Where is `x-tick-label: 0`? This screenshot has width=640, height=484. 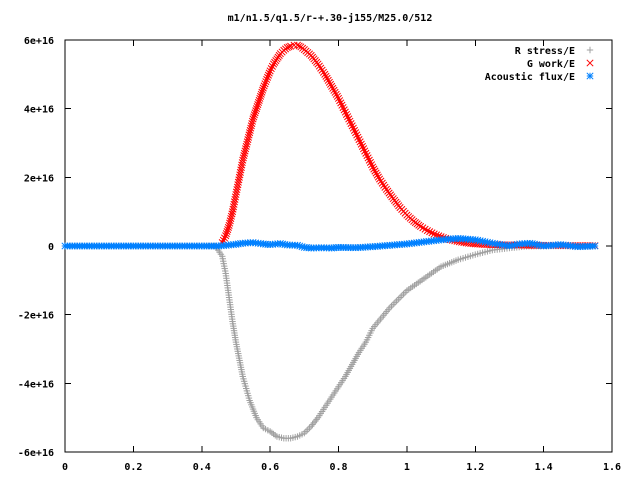
x-tick-label: 0 is located at coordinates (65, 467).